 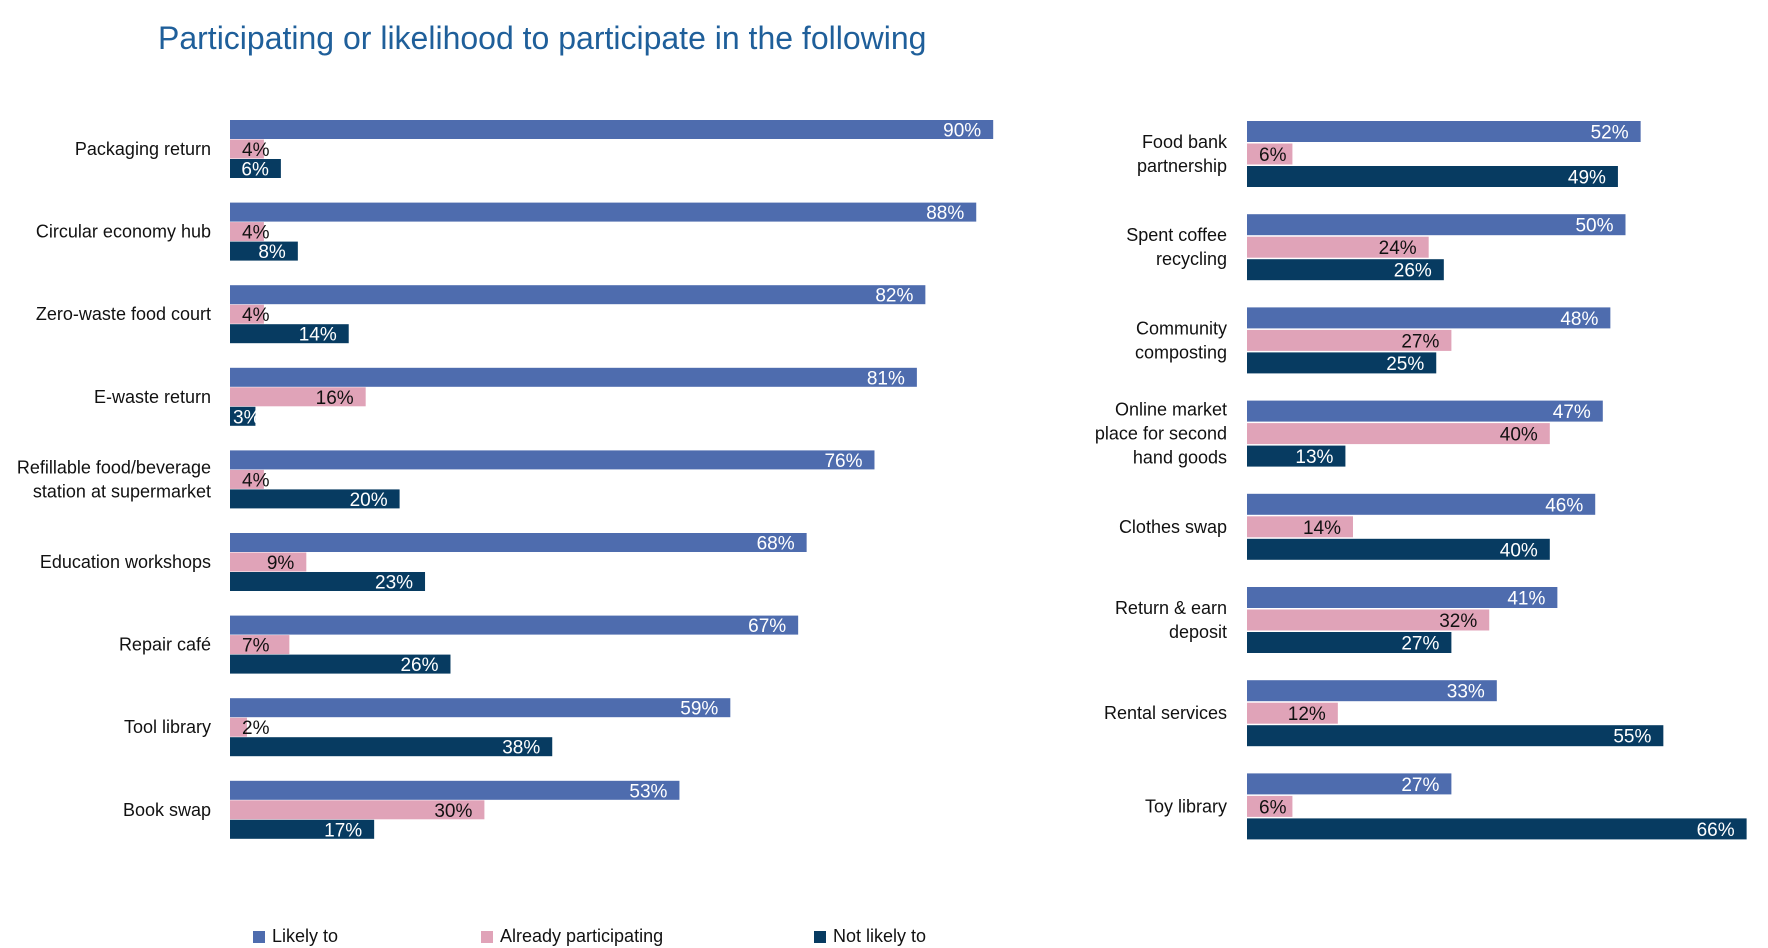 What do you see at coordinates (335, 398) in the screenshot?
I see `data-label-already: 16%` at bounding box center [335, 398].